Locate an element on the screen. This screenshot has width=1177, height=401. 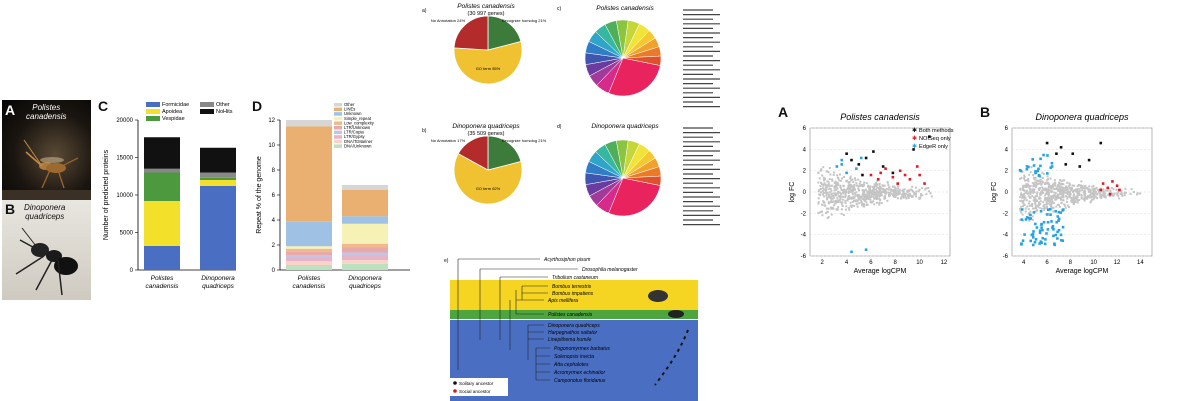
taxon-label: Pogonomyrmex barbatus is located at coordinates (582, 349).